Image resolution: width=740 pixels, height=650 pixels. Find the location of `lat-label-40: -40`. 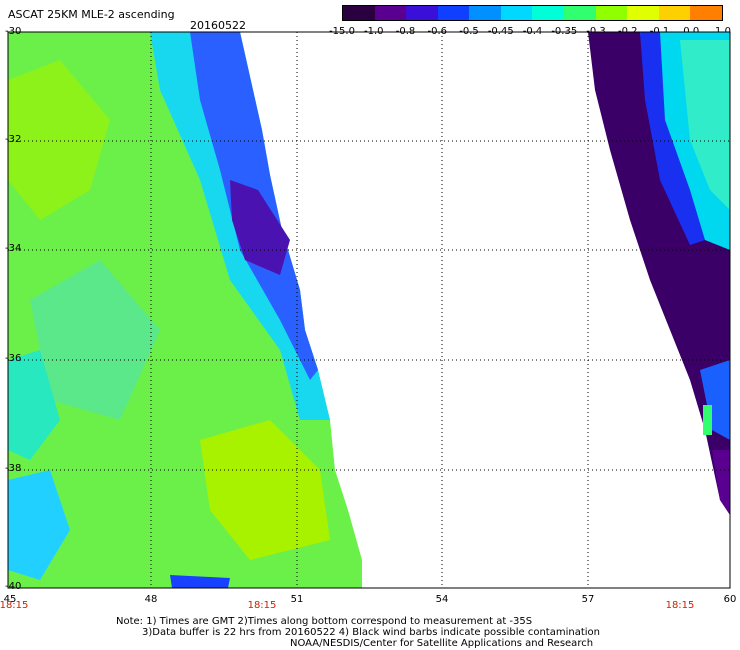

lat-label-40: -40 is located at coordinates (13, 586).